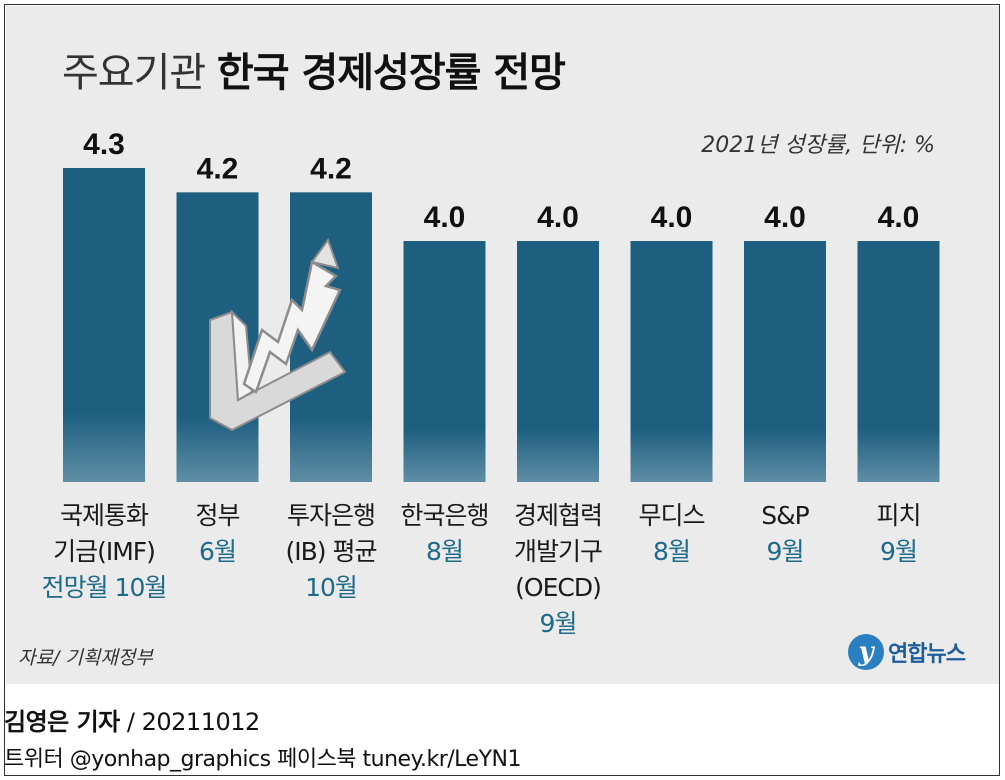 The width and height of the screenshot is (1005, 780). Describe the element at coordinates (785, 217) in the screenshot. I see `value-label-7: 4.0` at that location.